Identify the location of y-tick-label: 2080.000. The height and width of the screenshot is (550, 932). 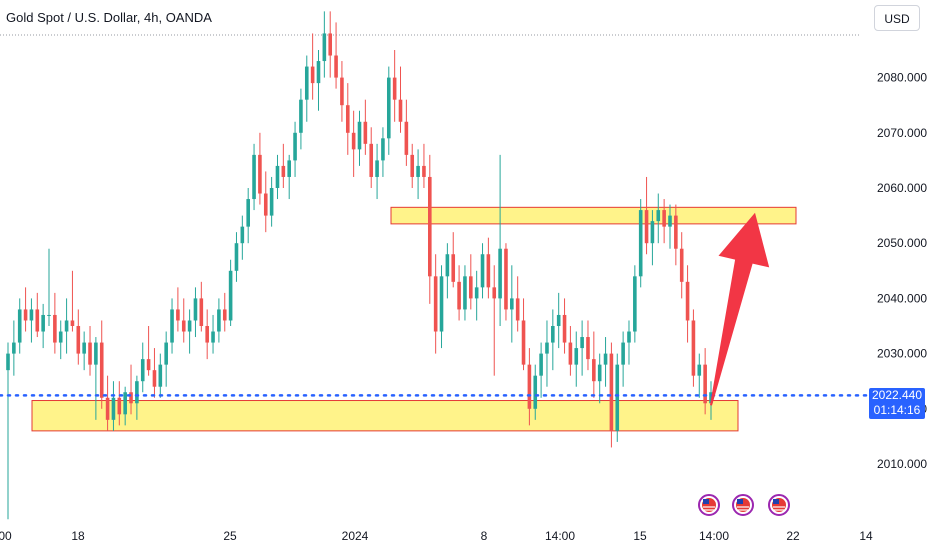
(902, 78).